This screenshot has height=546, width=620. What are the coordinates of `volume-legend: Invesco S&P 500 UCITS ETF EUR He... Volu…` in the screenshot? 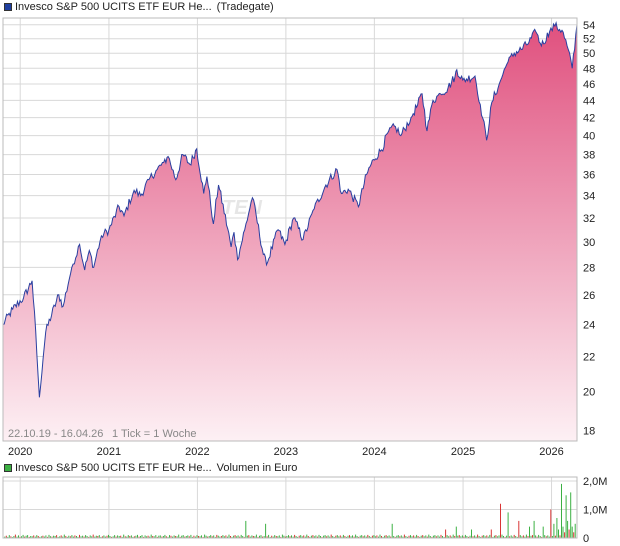 It's located at (150, 468).